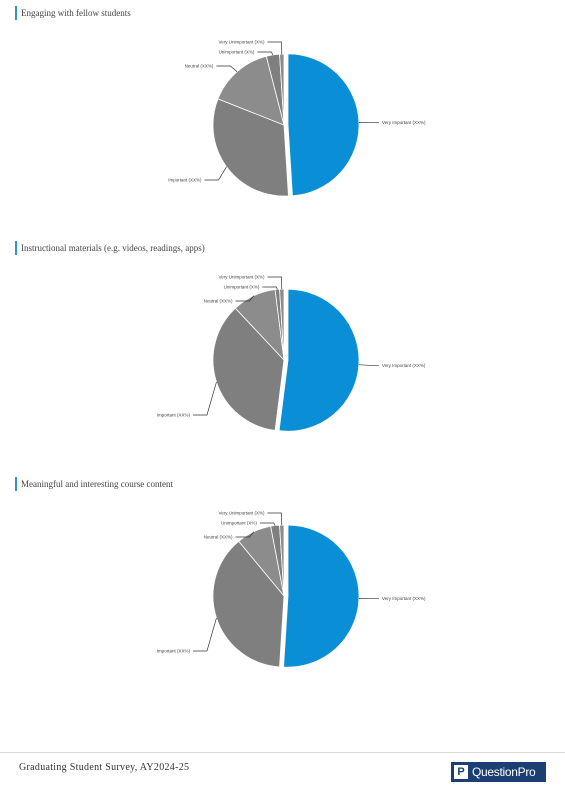 The width and height of the screenshot is (565, 800). What do you see at coordinates (504, 772) in the screenshot?
I see `brand-name: QuestionPro` at bounding box center [504, 772].